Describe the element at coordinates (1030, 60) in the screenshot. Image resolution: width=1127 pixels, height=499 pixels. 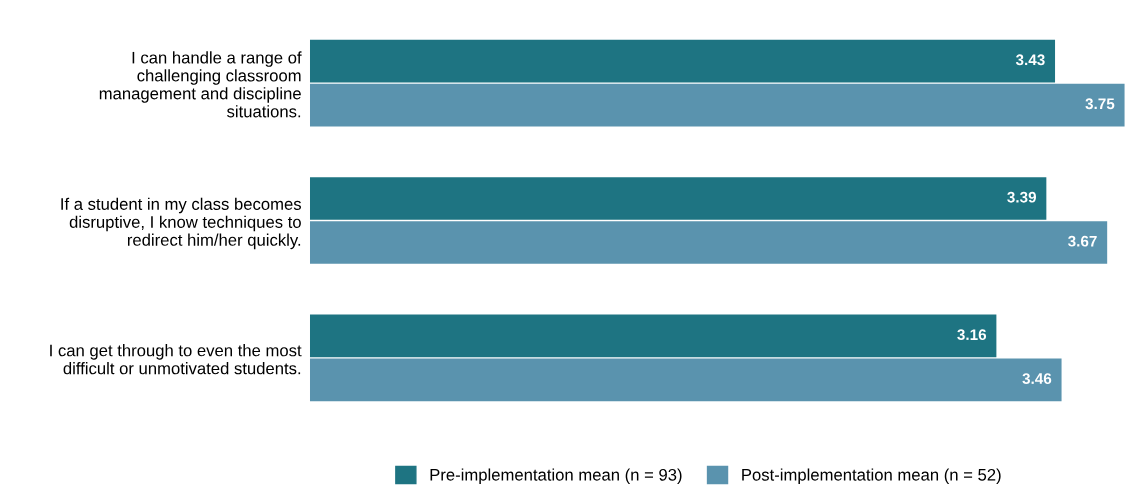
I see `data-label: 3.43` at that location.